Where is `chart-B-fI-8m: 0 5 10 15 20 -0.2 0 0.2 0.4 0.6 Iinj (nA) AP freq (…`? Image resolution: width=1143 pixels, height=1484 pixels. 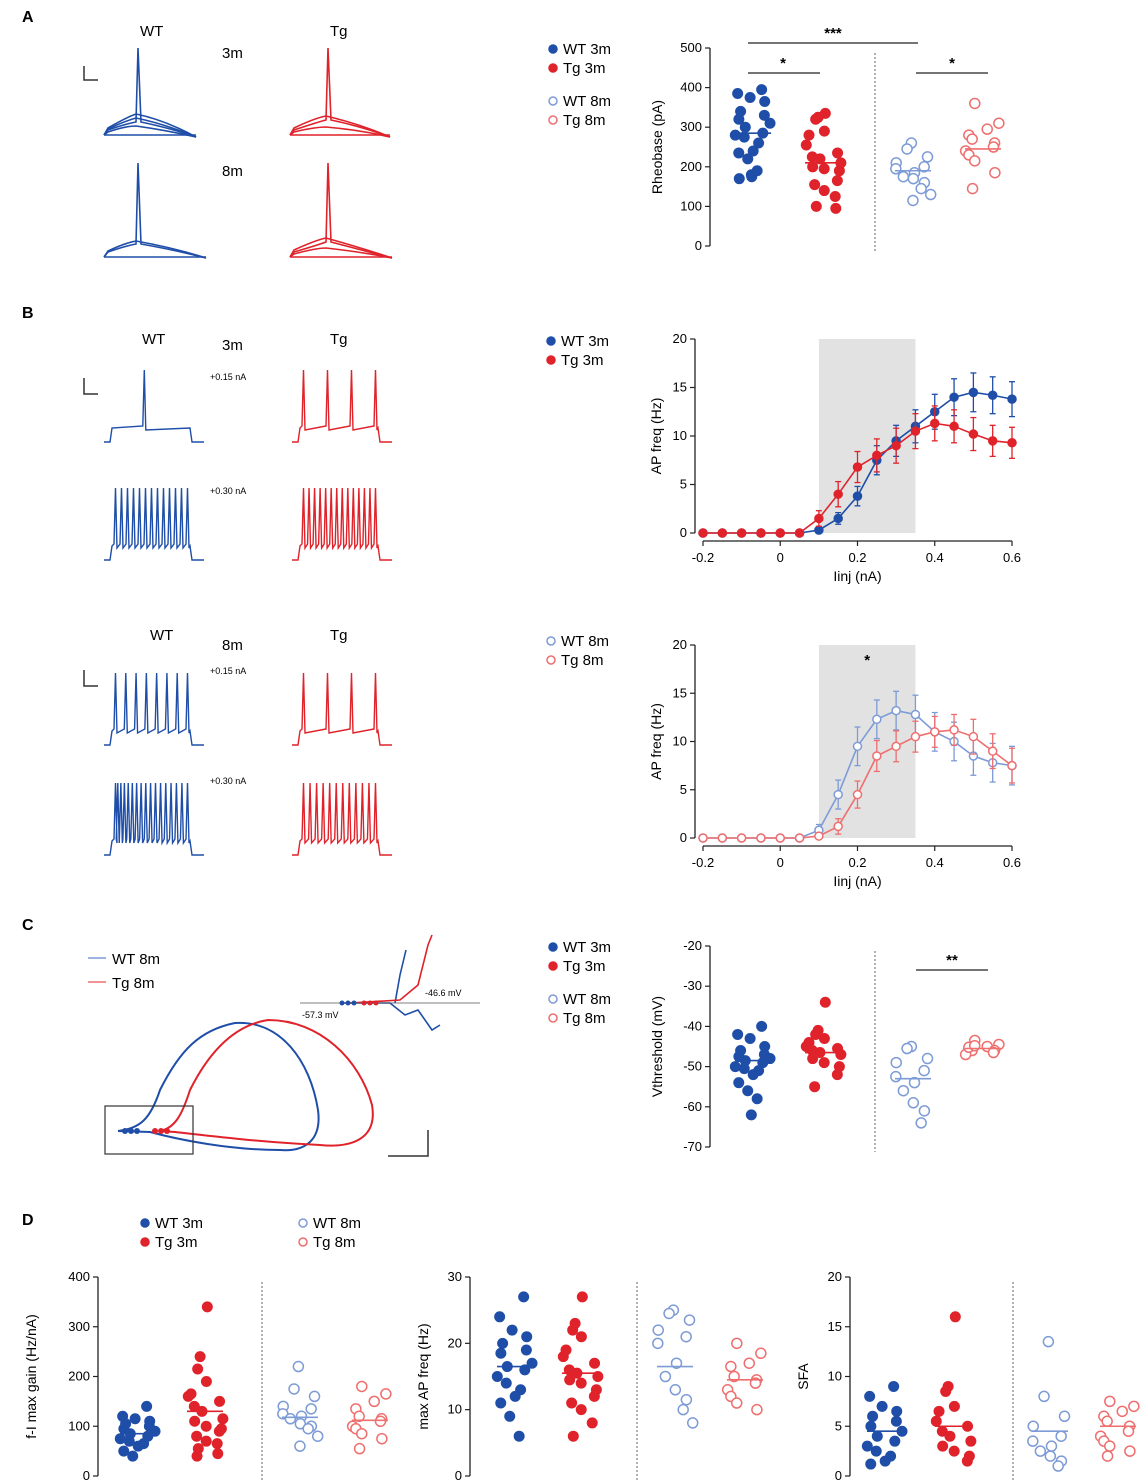
chart-B-fI-8m: 0 5 10 15 20 -0.2 0 0.2 0.4 0.6 Iinj (nA) AP freq (… is located at coordinates (834, 763).